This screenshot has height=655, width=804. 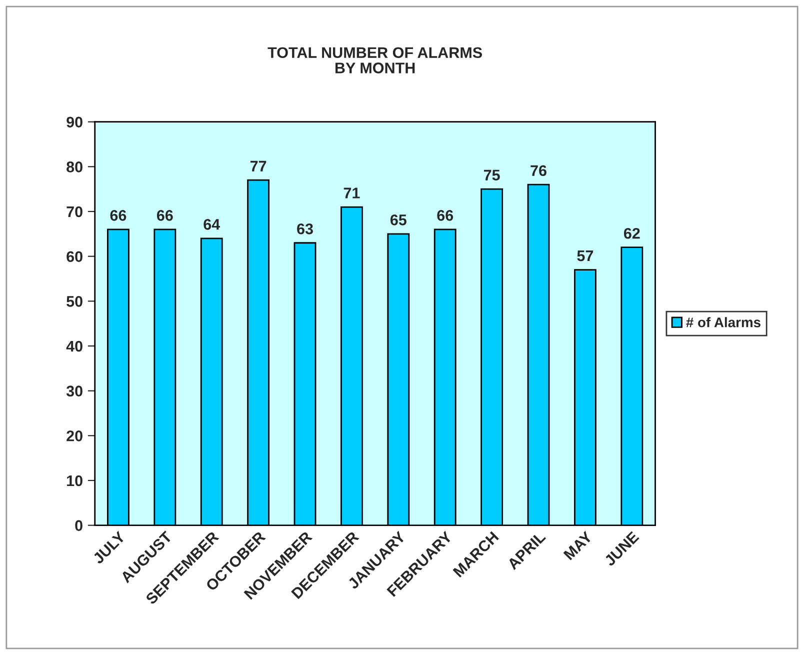 I want to click on y-tick-label: 30, so click(x=74, y=391).